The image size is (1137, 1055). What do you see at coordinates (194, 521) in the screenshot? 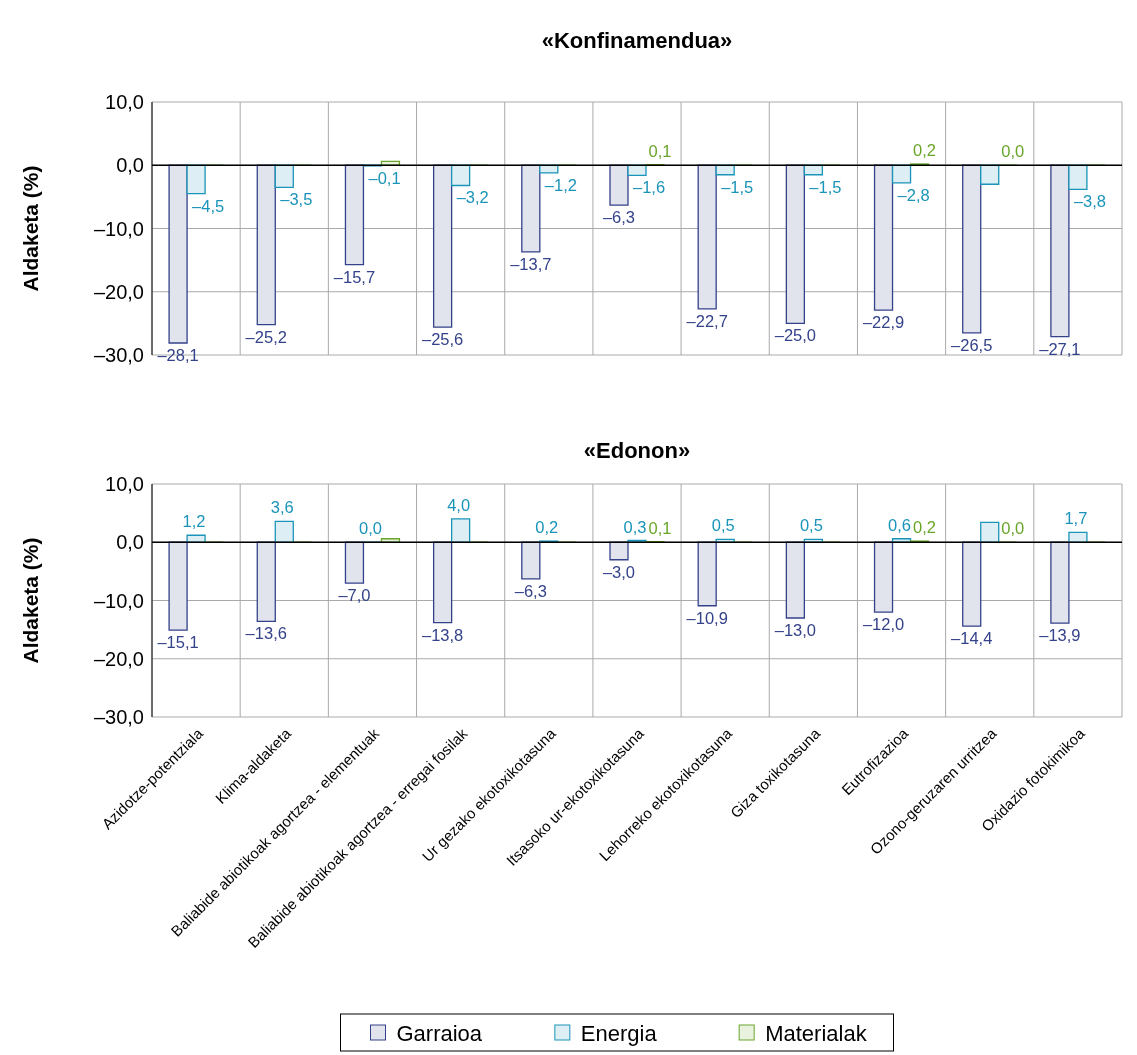
I see `data-label: 1,2` at bounding box center [194, 521].